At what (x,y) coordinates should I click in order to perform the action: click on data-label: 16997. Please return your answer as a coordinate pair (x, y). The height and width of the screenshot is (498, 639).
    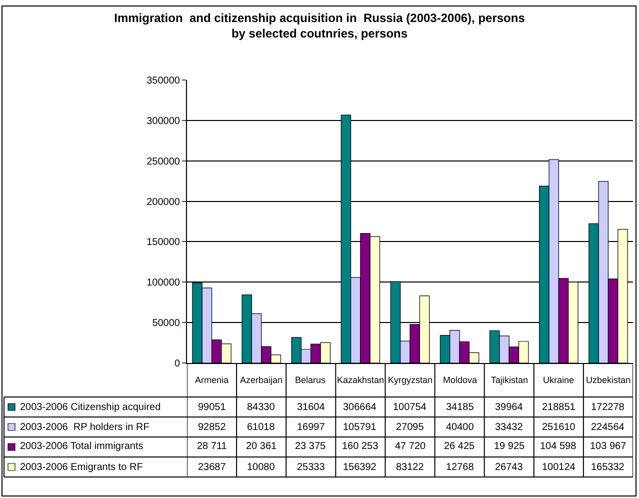
    Looking at the image, I should click on (311, 427).